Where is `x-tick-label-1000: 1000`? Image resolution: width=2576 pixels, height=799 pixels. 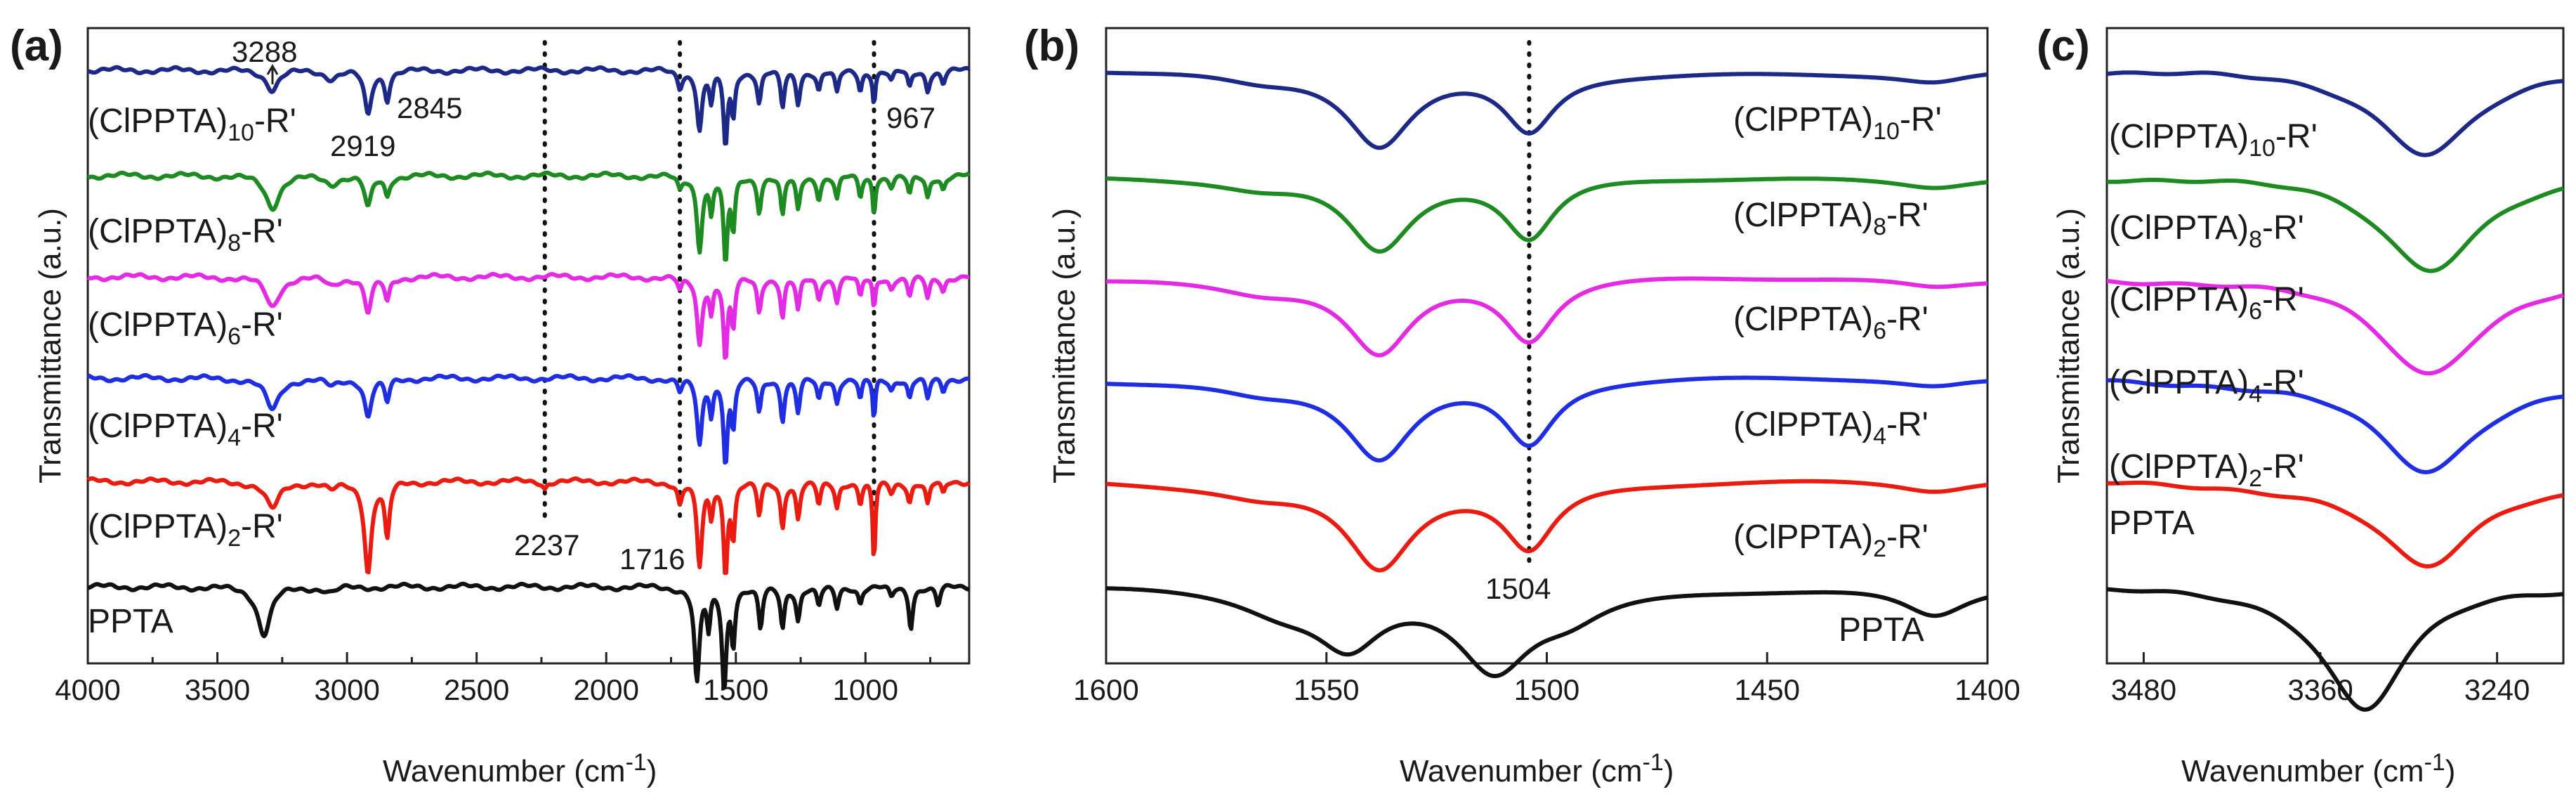 x-tick-label-1000: 1000 is located at coordinates (866, 690).